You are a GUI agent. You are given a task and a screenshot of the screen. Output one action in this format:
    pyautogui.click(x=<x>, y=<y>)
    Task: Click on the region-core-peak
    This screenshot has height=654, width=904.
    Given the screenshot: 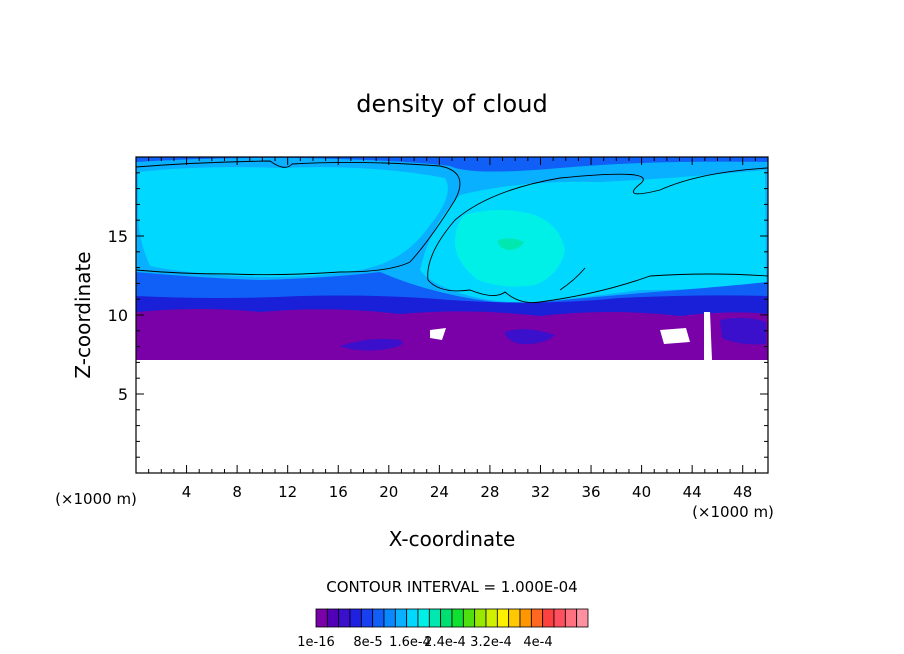 What is the action you would take?
    pyautogui.click(x=511, y=244)
    